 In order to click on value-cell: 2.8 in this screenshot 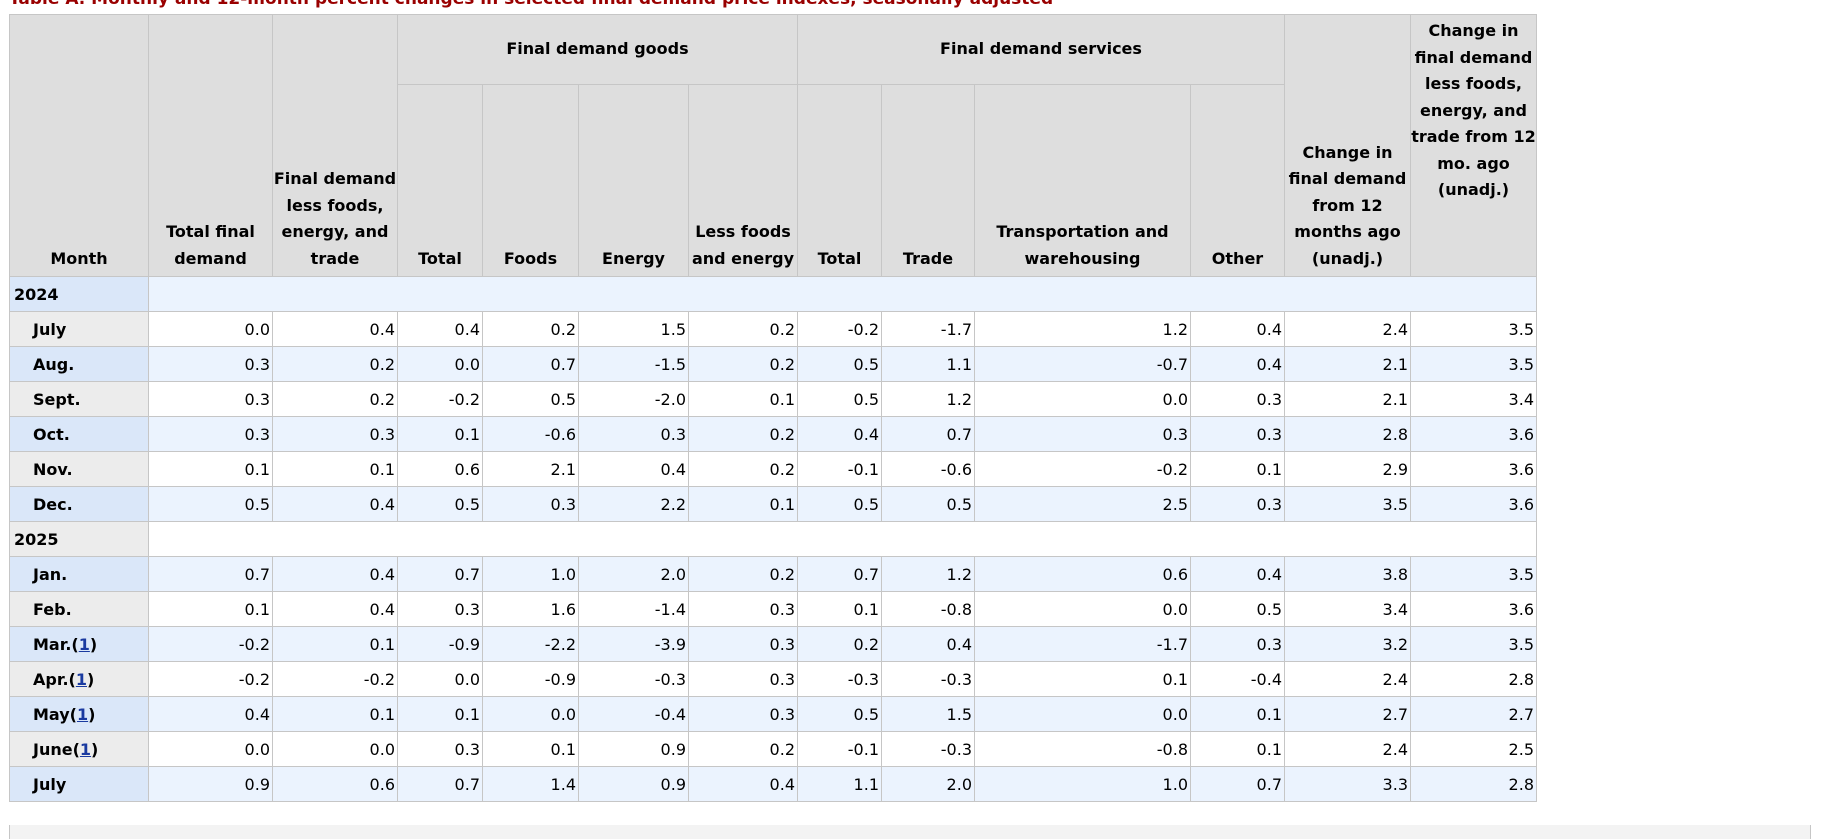, I will do `click(1347, 434)`.